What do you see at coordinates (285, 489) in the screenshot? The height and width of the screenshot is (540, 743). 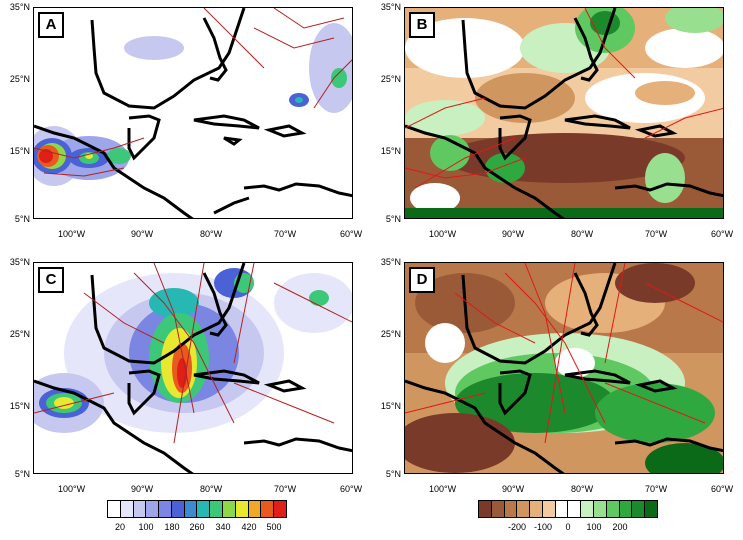 I see `lon-label-c-70w: 70°W` at bounding box center [285, 489].